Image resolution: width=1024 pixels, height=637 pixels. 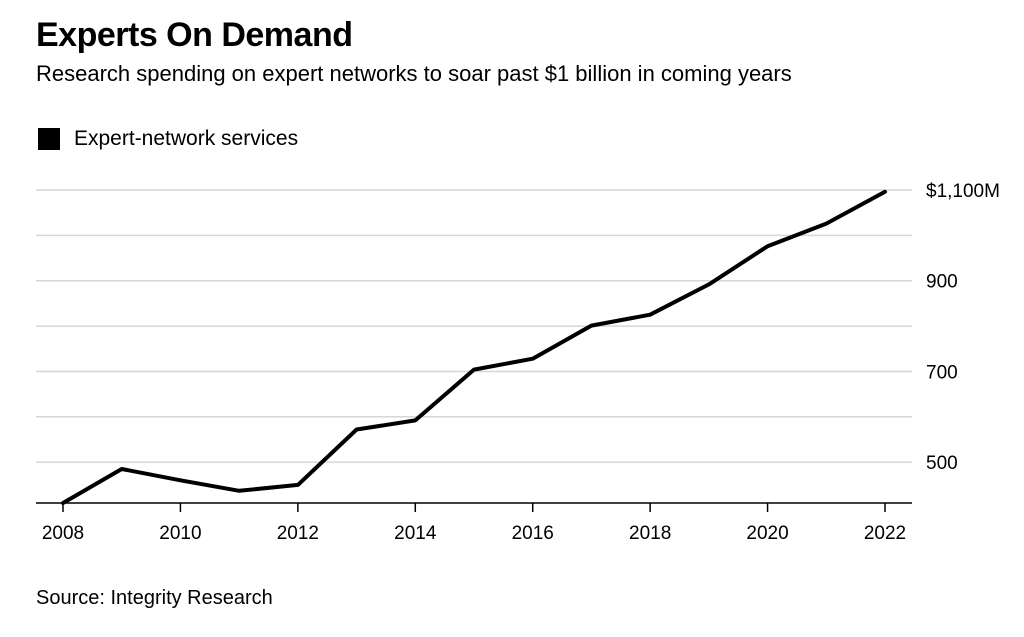 I want to click on x-tick-label-2022: 2022, so click(x=885, y=533).